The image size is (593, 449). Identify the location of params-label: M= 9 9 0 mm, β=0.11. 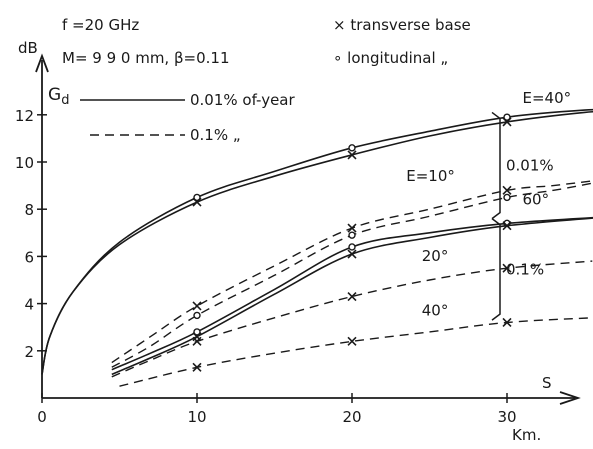
(146, 58).